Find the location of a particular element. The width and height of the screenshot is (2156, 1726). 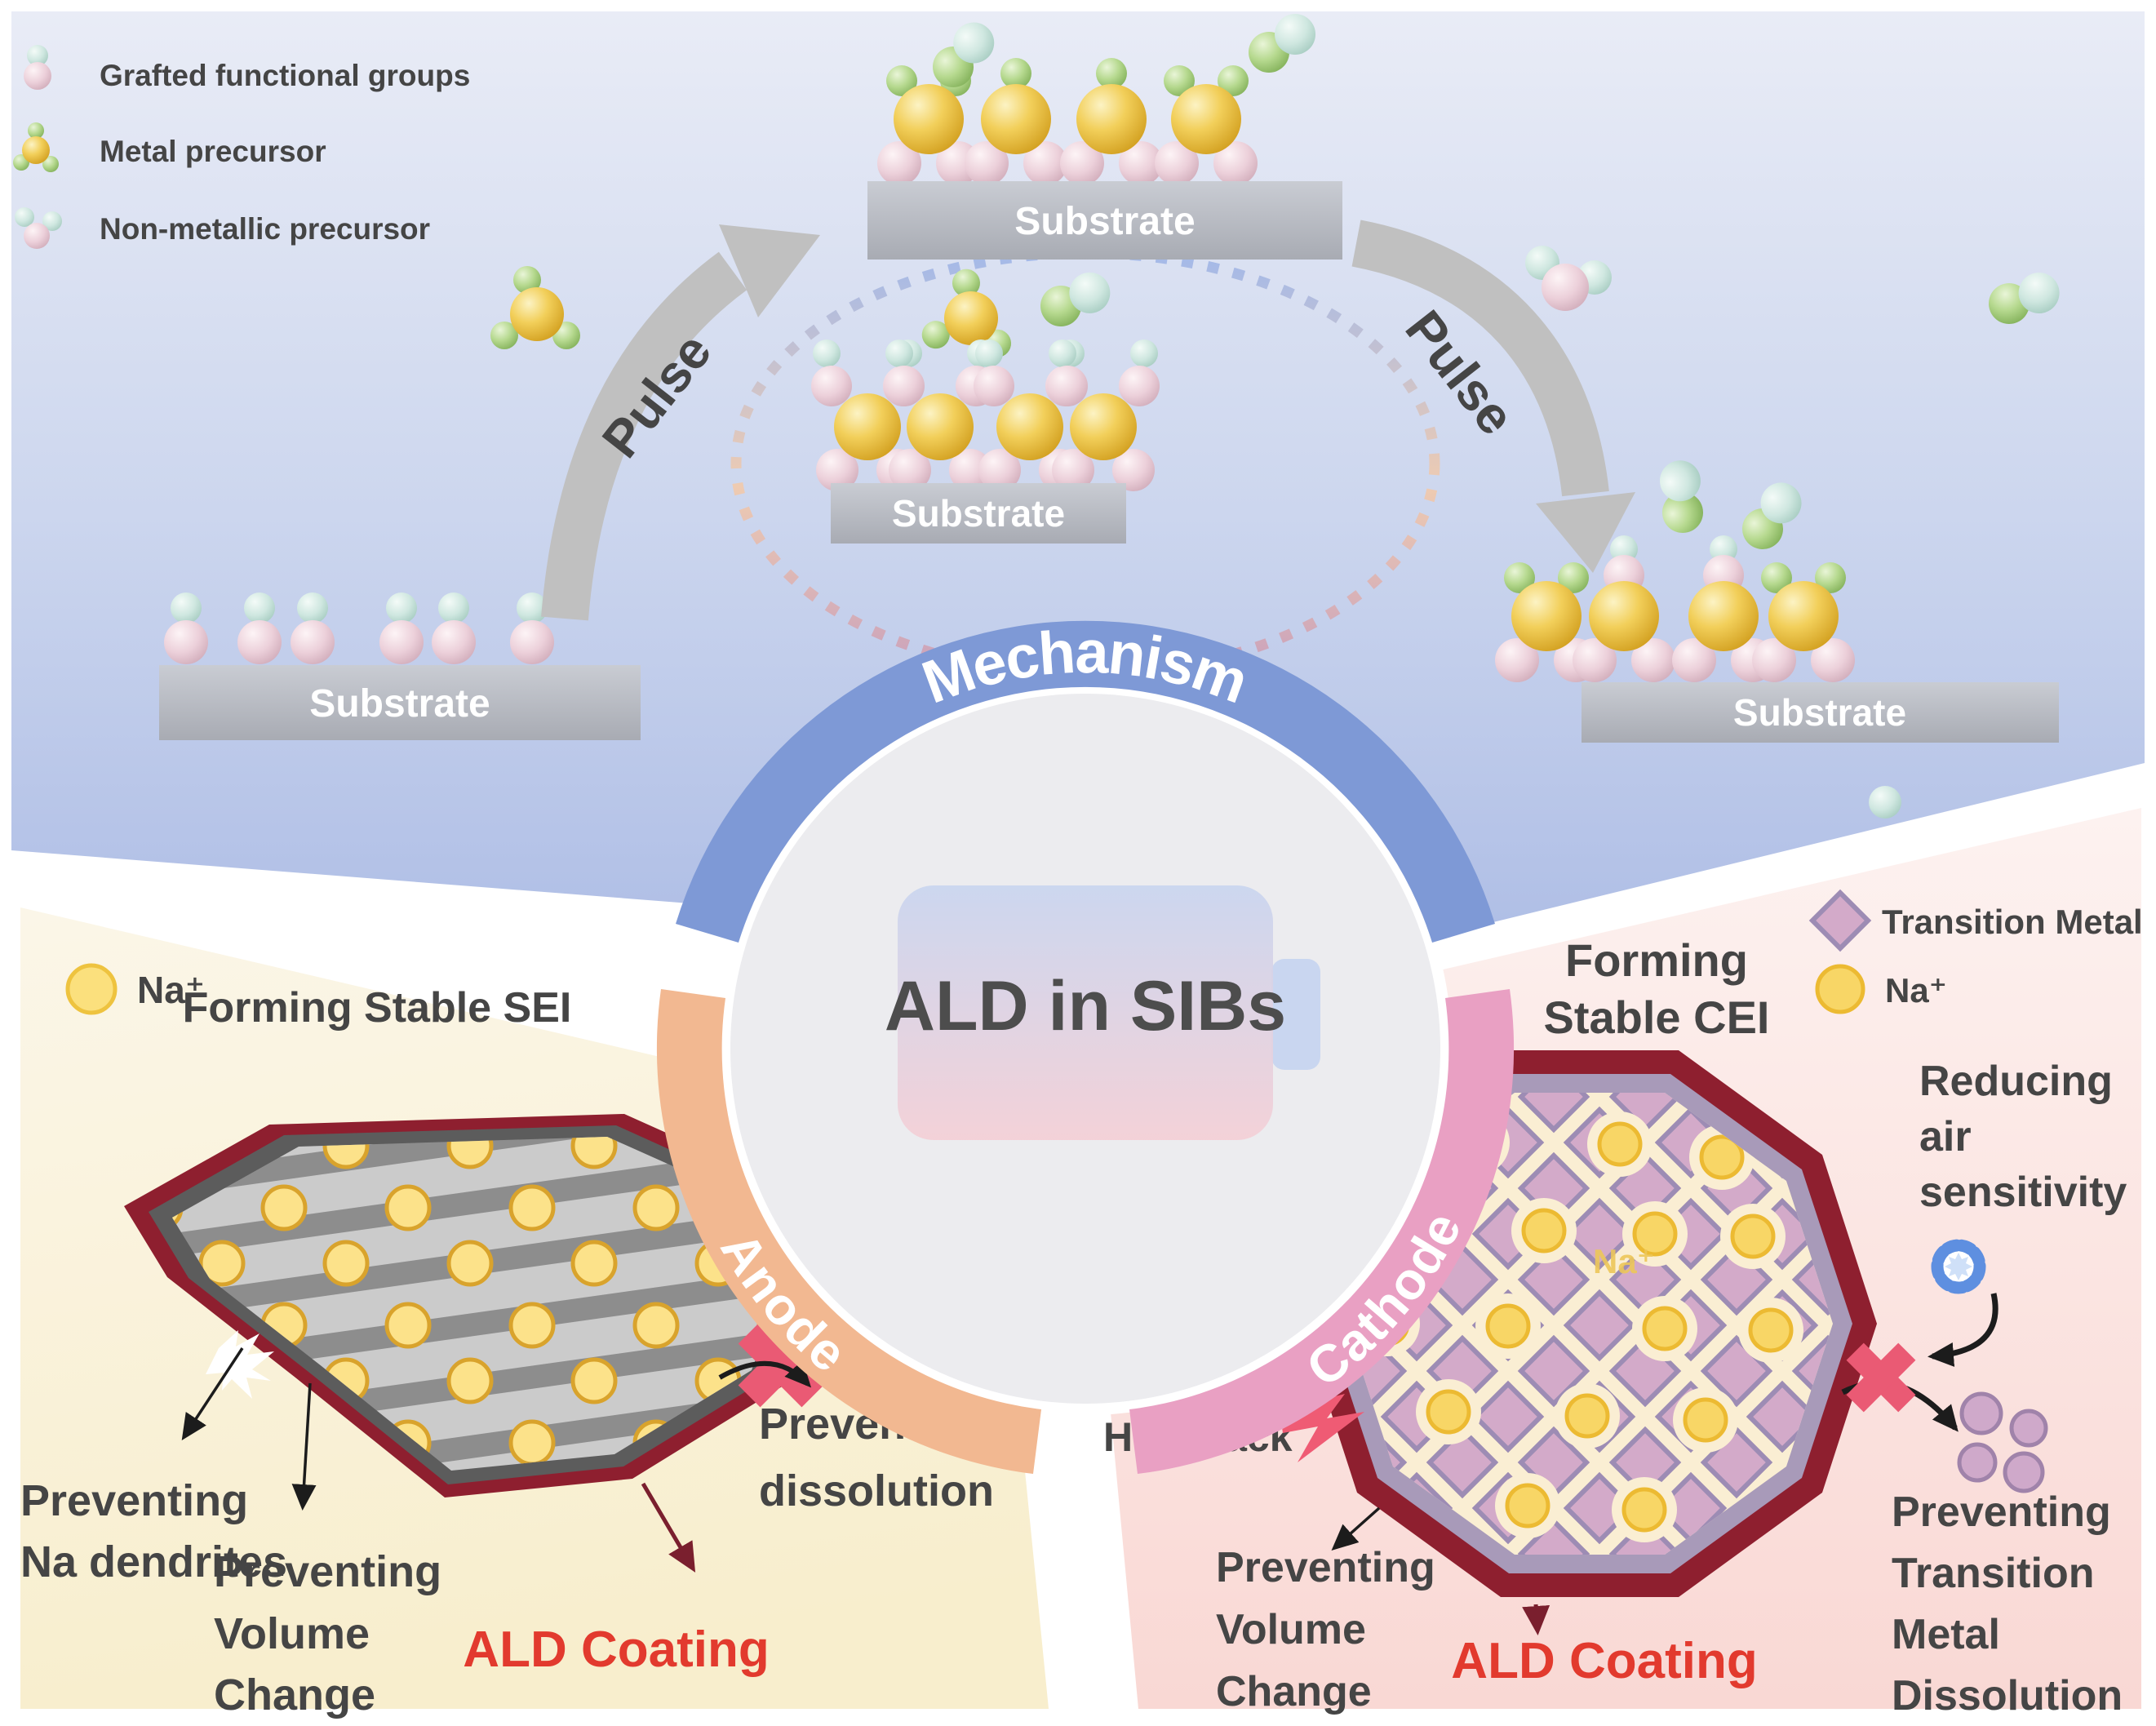

label-tm-line3: Metal is located at coordinates (1946, 1634).